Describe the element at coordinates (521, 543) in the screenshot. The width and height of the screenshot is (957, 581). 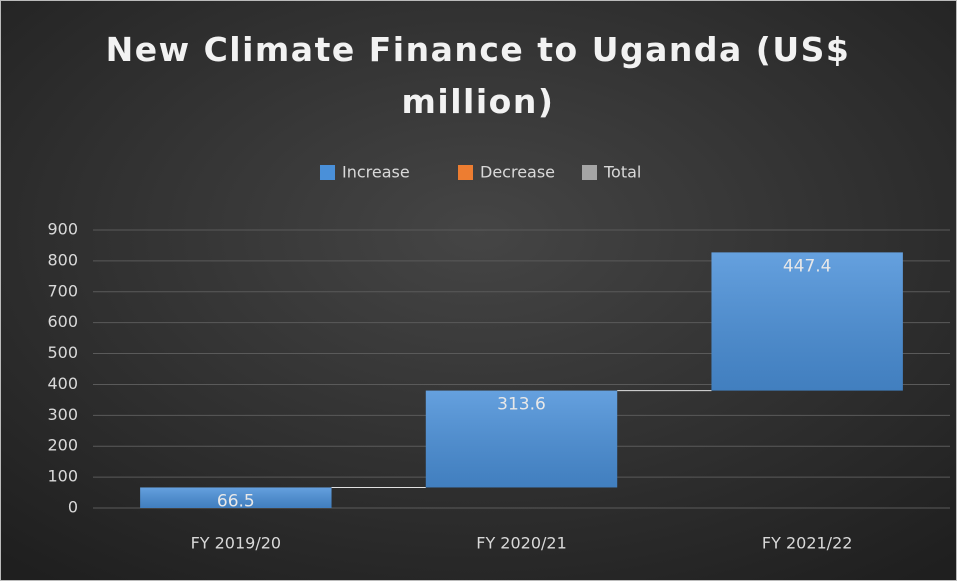
I see `x-tick-label: FY 2020/21` at that location.